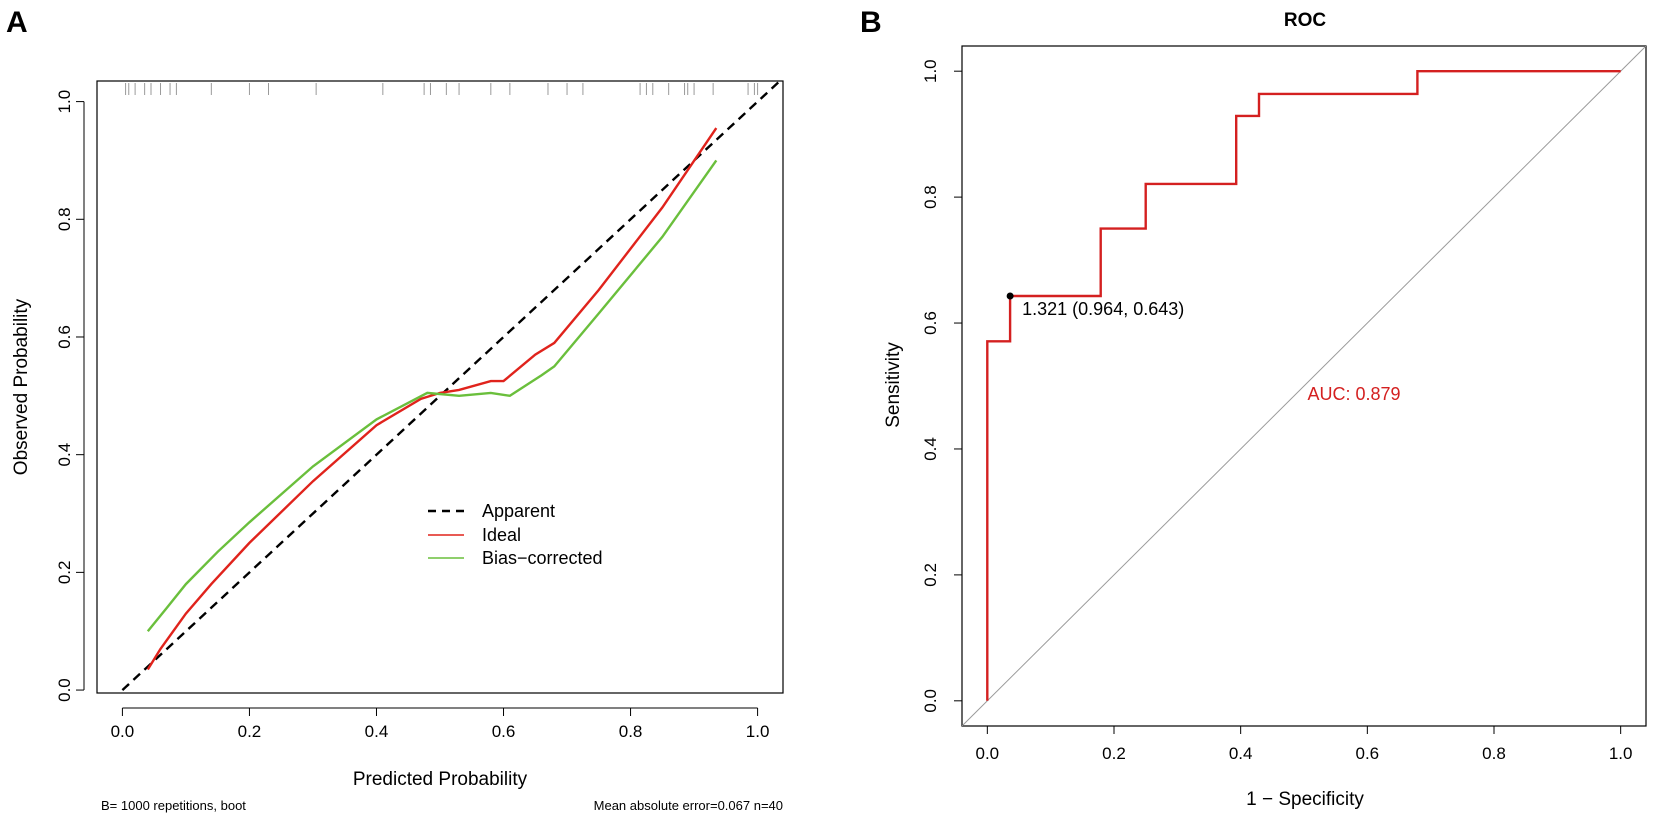 The image size is (1654, 819). I want to click on x-tick-label-a: 0.4, so click(377, 731).